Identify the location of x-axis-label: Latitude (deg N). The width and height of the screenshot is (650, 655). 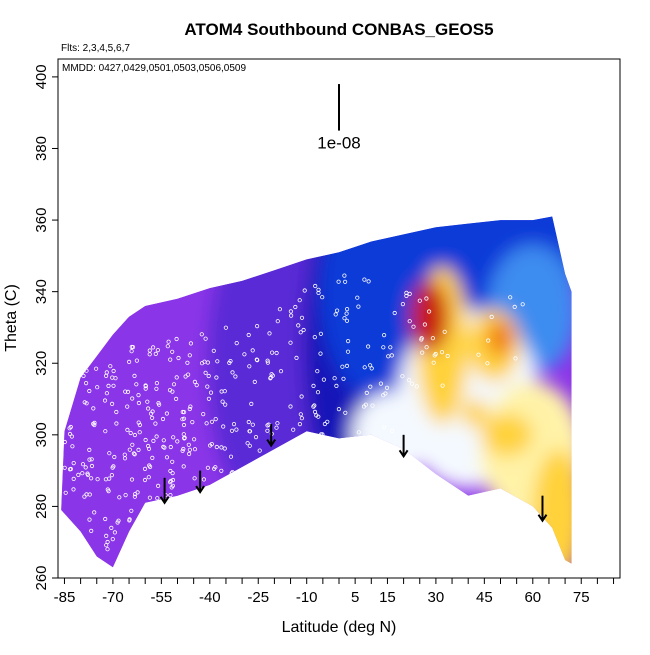
(339, 627).